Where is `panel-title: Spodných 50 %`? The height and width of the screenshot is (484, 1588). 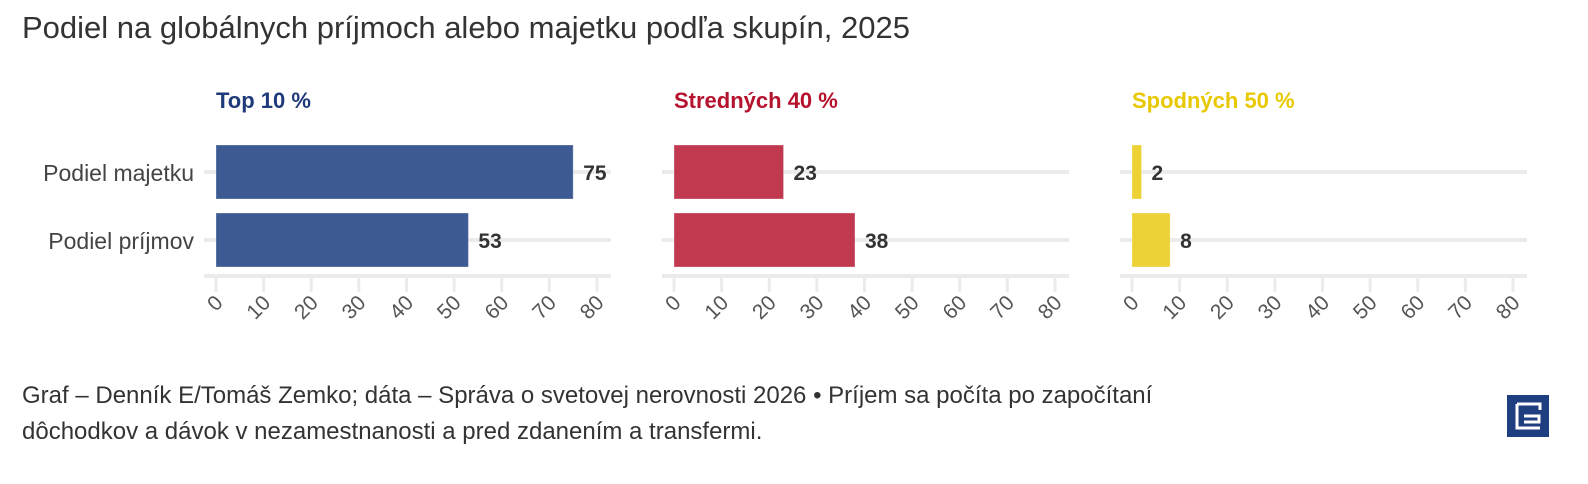 panel-title: Spodných 50 % is located at coordinates (1213, 100).